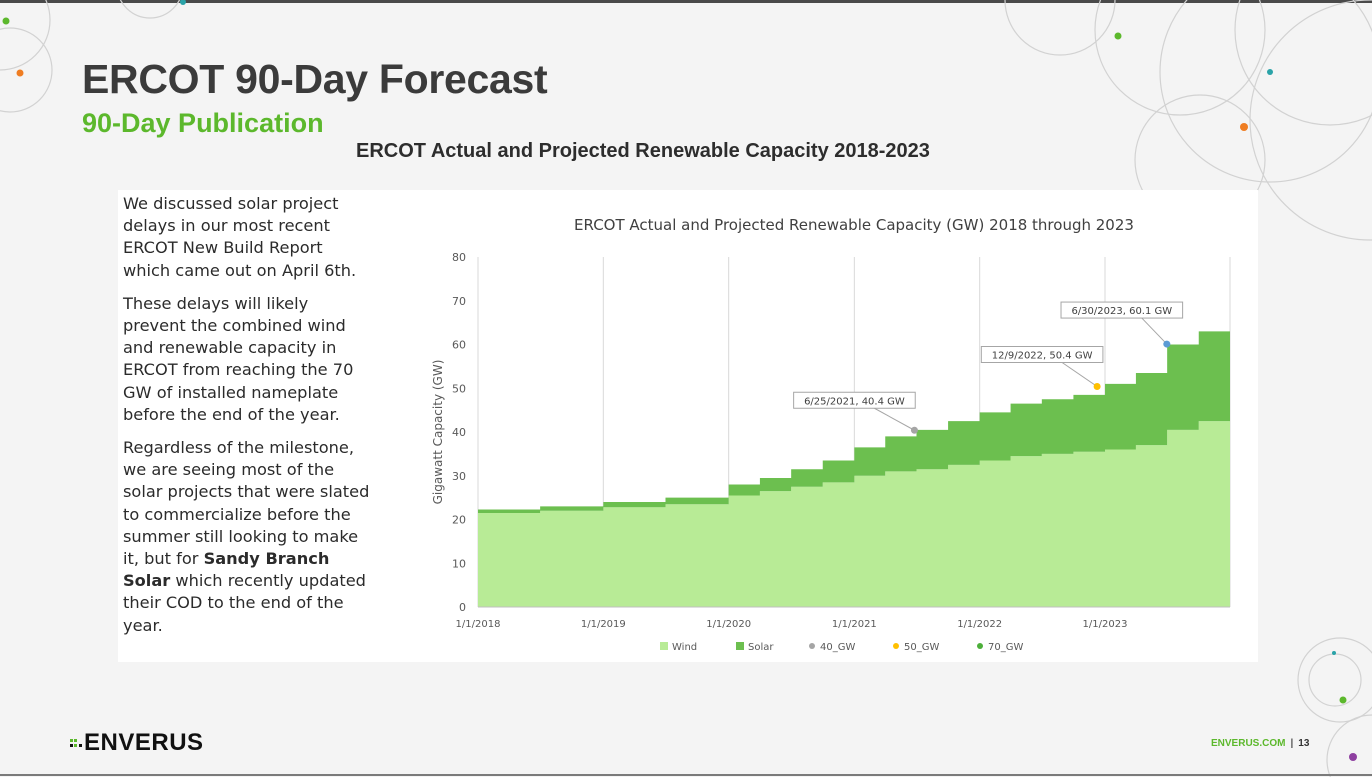 Image resolution: width=1372 pixels, height=777 pixels. I want to click on y-tick-label: 20, so click(459, 520).